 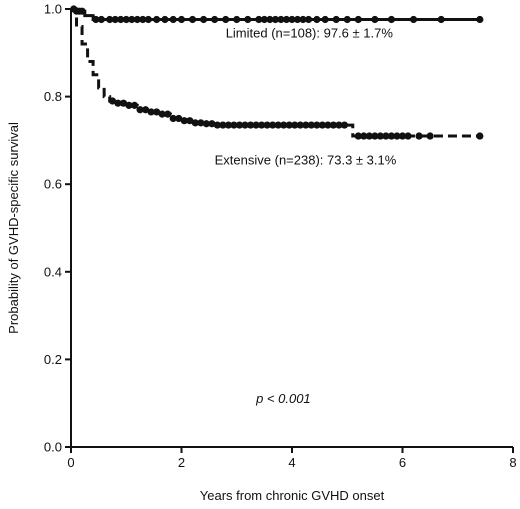 I want to click on limited-annotation: Limited (n=108): 97.6 ± 1.7%, so click(x=310, y=32).